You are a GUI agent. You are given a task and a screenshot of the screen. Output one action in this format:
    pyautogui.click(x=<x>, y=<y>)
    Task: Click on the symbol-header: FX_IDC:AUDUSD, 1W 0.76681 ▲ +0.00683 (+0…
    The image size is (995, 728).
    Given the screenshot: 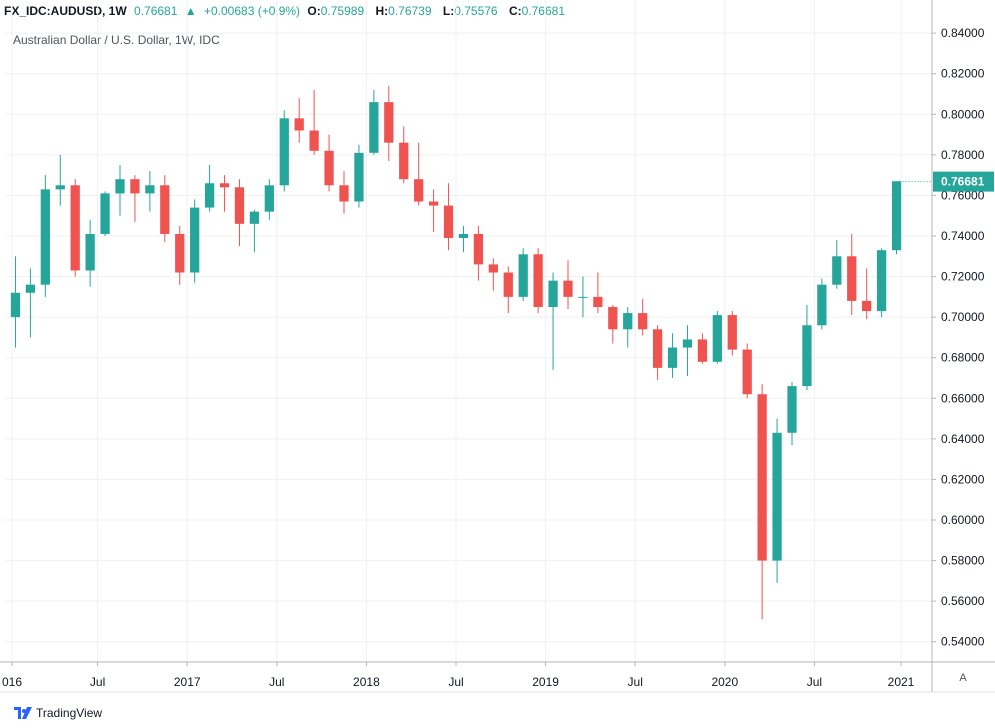 What is the action you would take?
    pyautogui.click(x=497, y=11)
    